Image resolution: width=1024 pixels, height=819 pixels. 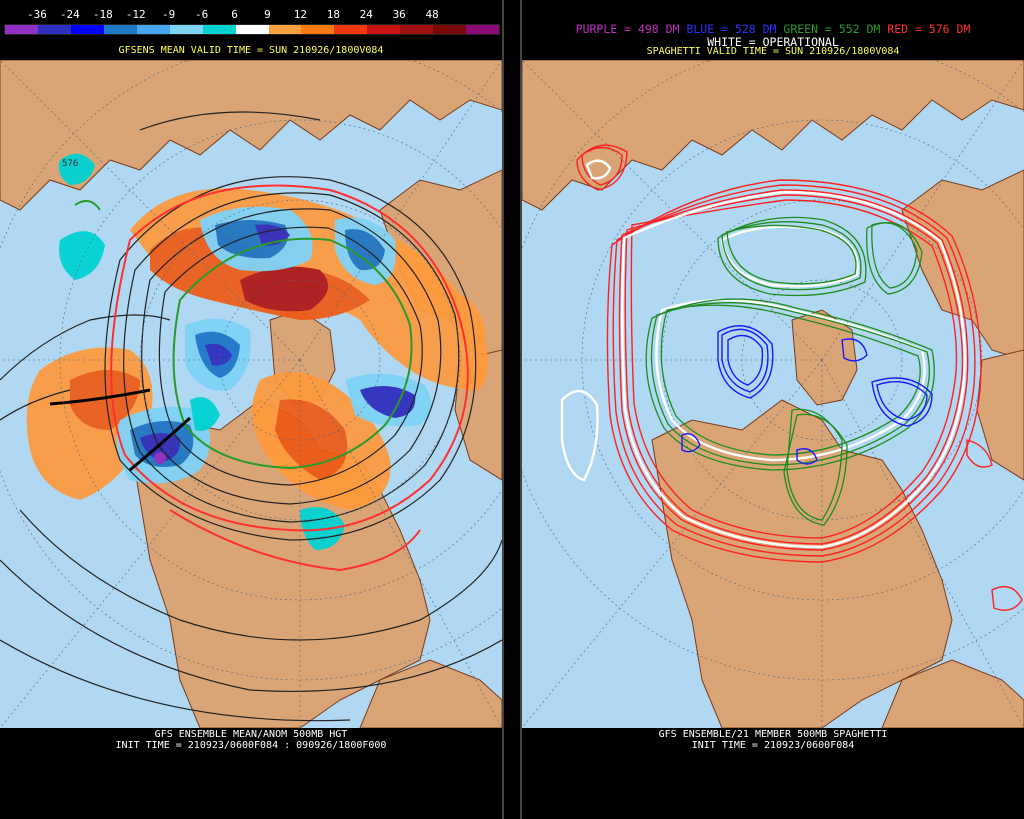 What do you see at coordinates (169, 14) in the screenshot?
I see `colorbar-label: -9` at bounding box center [169, 14].